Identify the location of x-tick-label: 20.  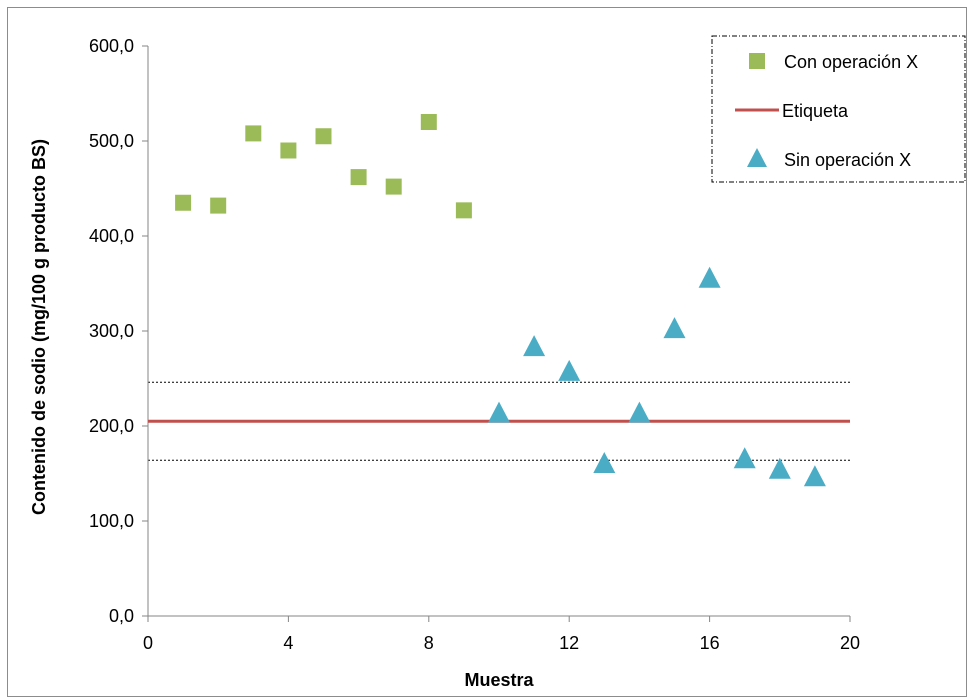
(850, 643).